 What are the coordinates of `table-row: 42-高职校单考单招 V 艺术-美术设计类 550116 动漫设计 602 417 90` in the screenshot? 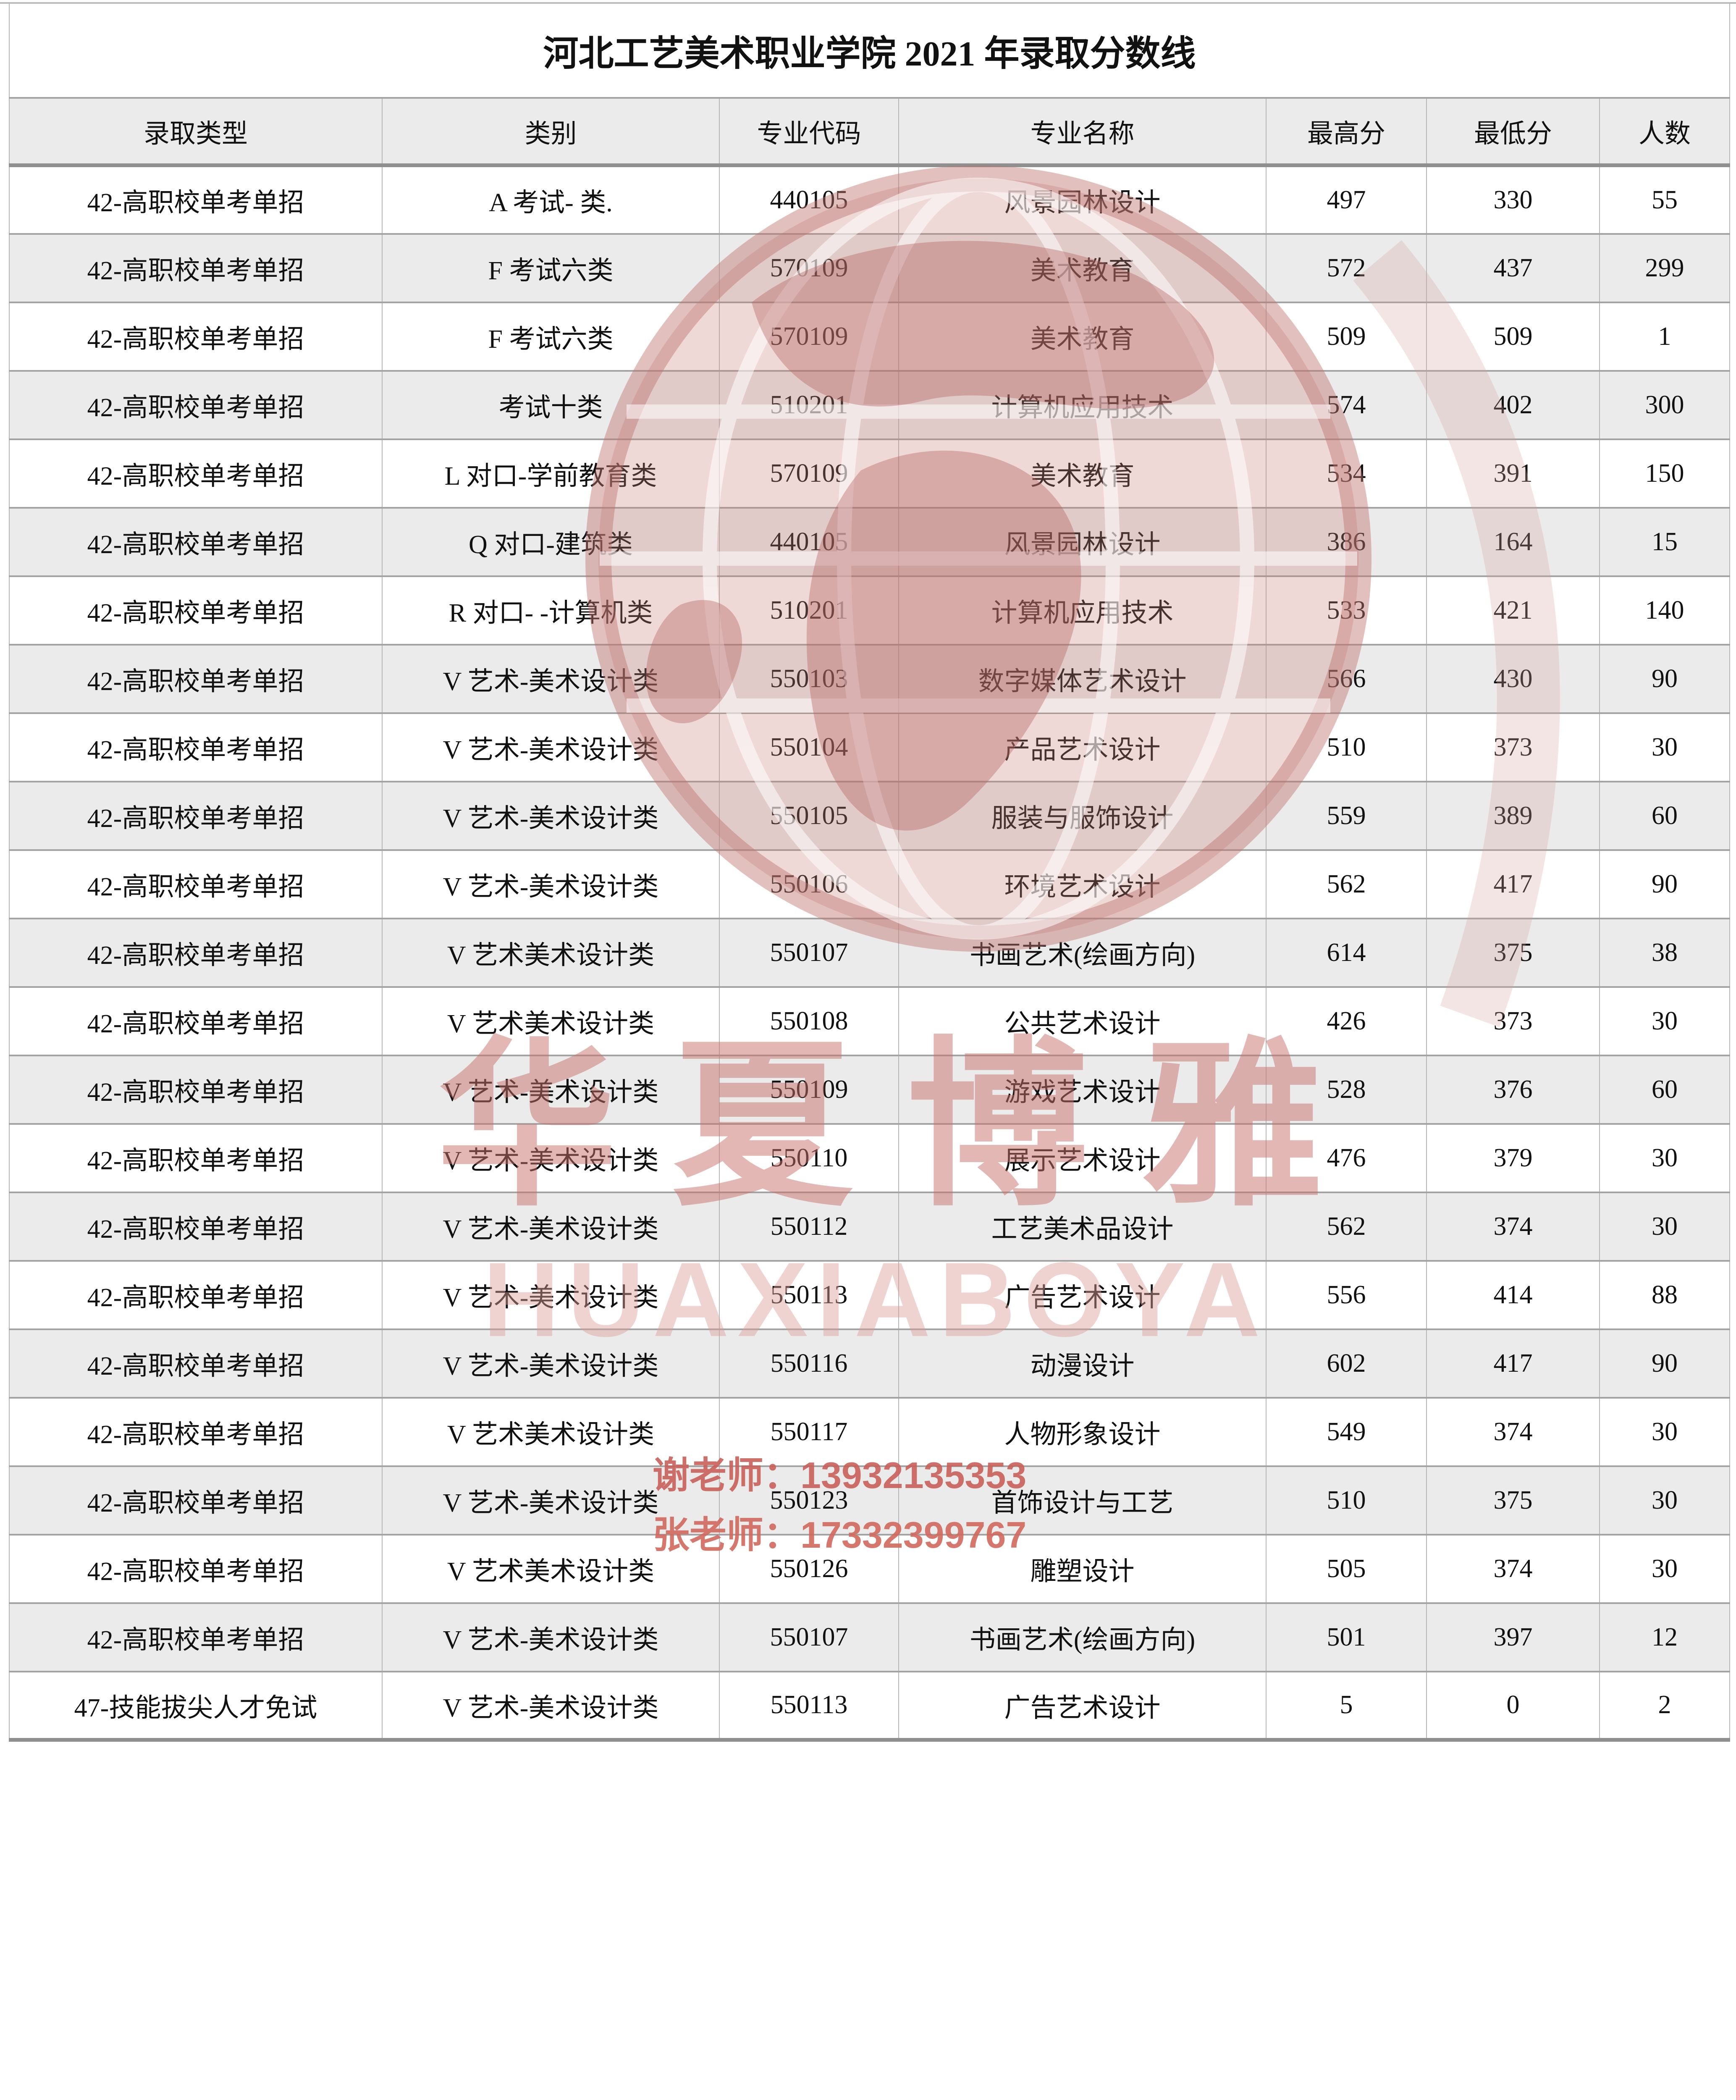 It's located at (870, 1363).